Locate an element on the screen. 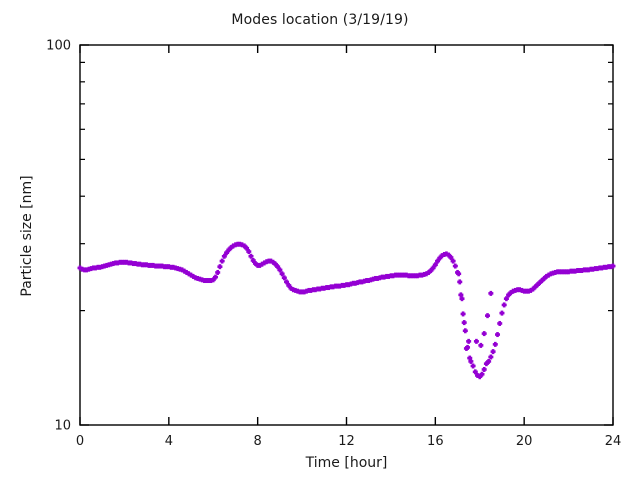 The height and width of the screenshot is (480, 640). x-axis-label: Time [hour] is located at coordinates (346, 463).